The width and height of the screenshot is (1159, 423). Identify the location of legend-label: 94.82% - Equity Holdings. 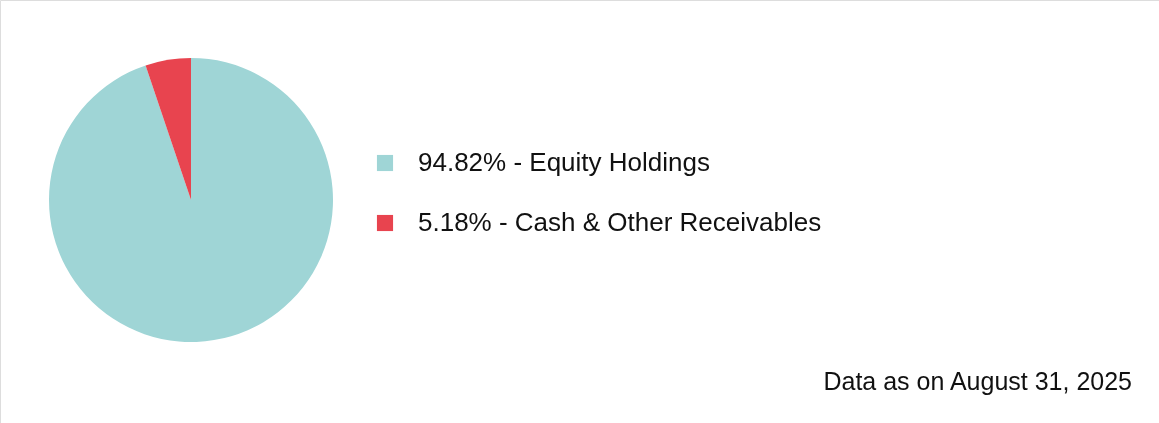
(564, 162).